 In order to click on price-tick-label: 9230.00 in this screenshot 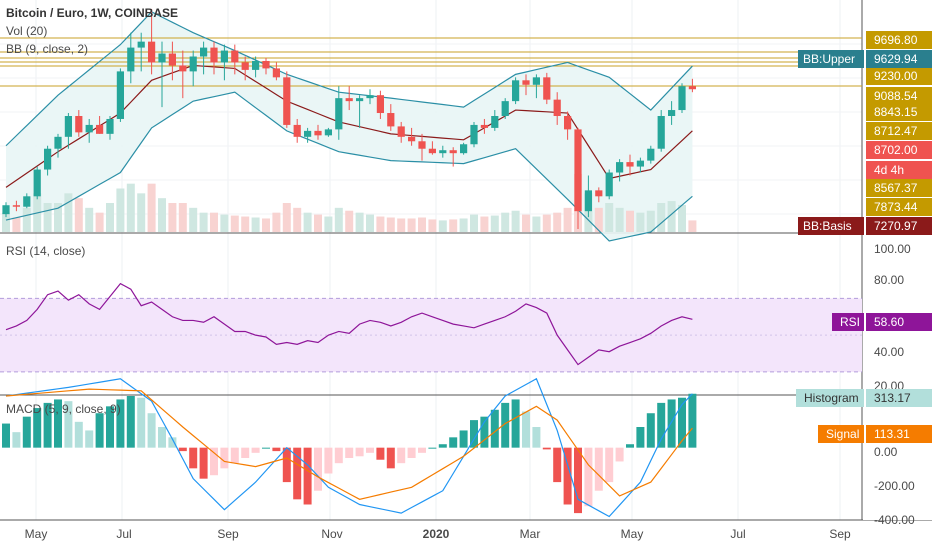, I will do `click(896, 76)`.